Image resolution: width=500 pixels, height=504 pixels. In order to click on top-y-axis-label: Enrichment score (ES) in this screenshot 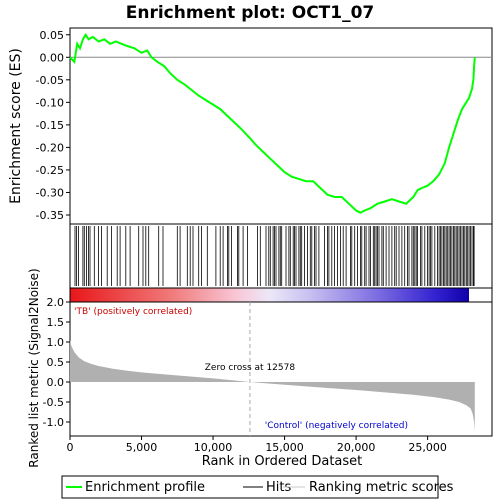, I will do `click(16, 126)`.